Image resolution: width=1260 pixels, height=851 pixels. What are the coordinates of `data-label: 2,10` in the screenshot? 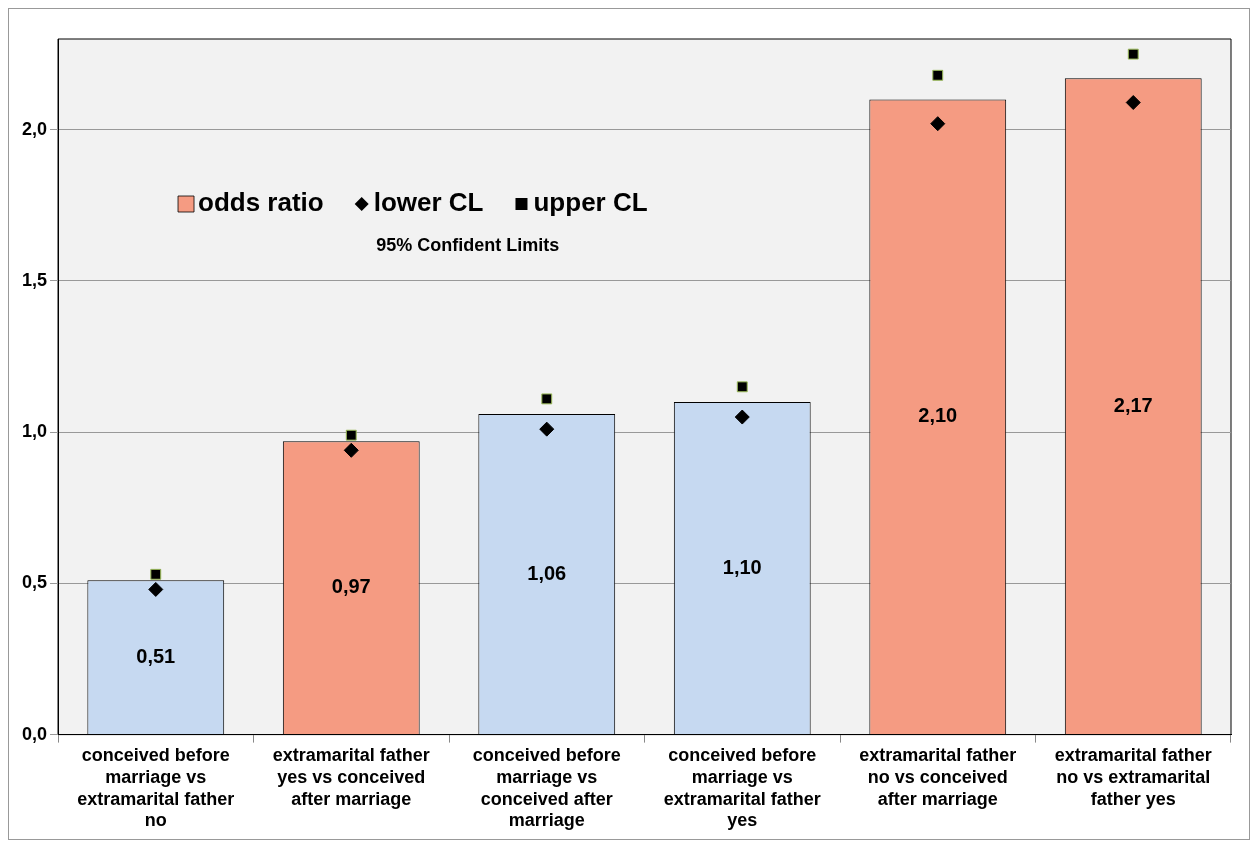 It's located at (938, 415).